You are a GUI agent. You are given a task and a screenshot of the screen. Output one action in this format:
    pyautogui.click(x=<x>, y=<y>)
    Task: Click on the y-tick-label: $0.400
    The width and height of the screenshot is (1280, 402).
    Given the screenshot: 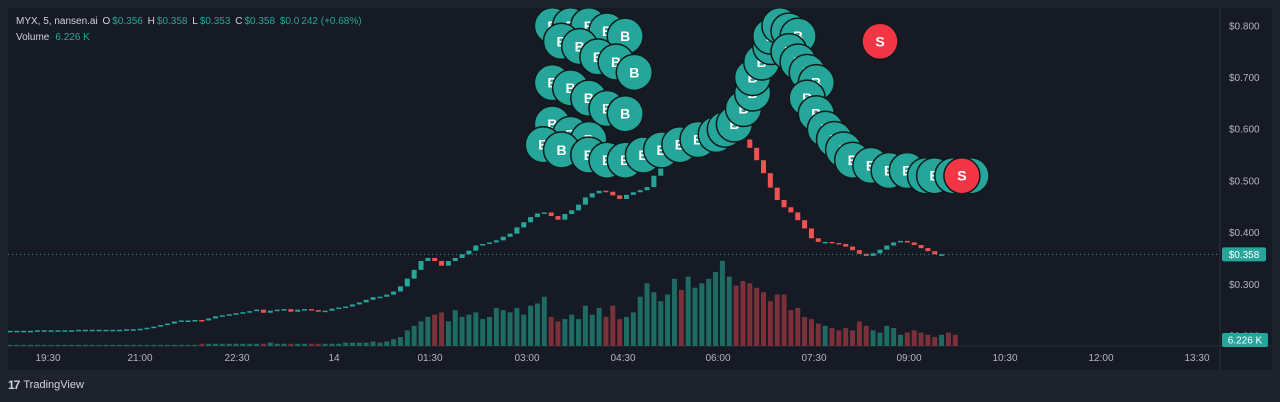 What is the action you would take?
    pyautogui.click(x=1244, y=233)
    